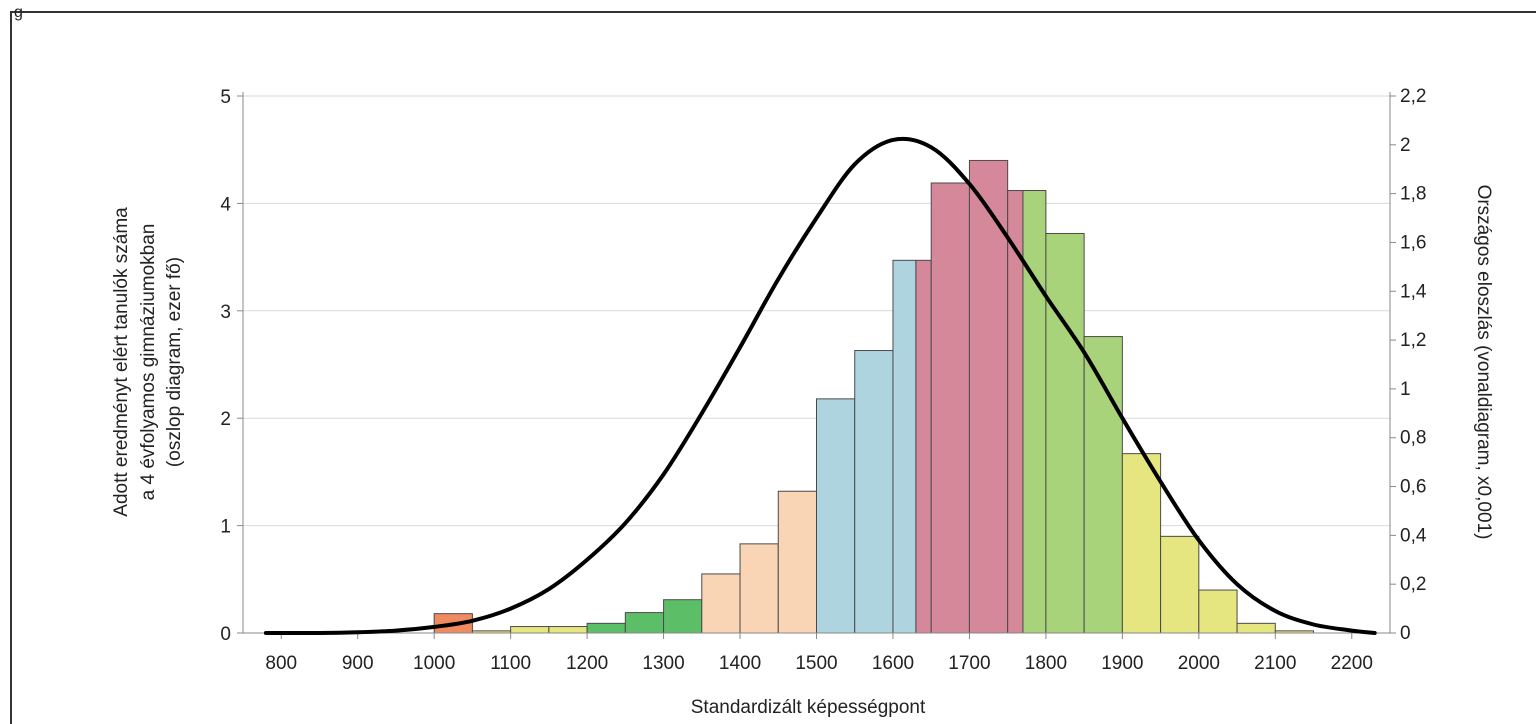  Describe the element at coordinates (225, 419) in the screenshot. I see `y-tick-label-2: 2` at that location.